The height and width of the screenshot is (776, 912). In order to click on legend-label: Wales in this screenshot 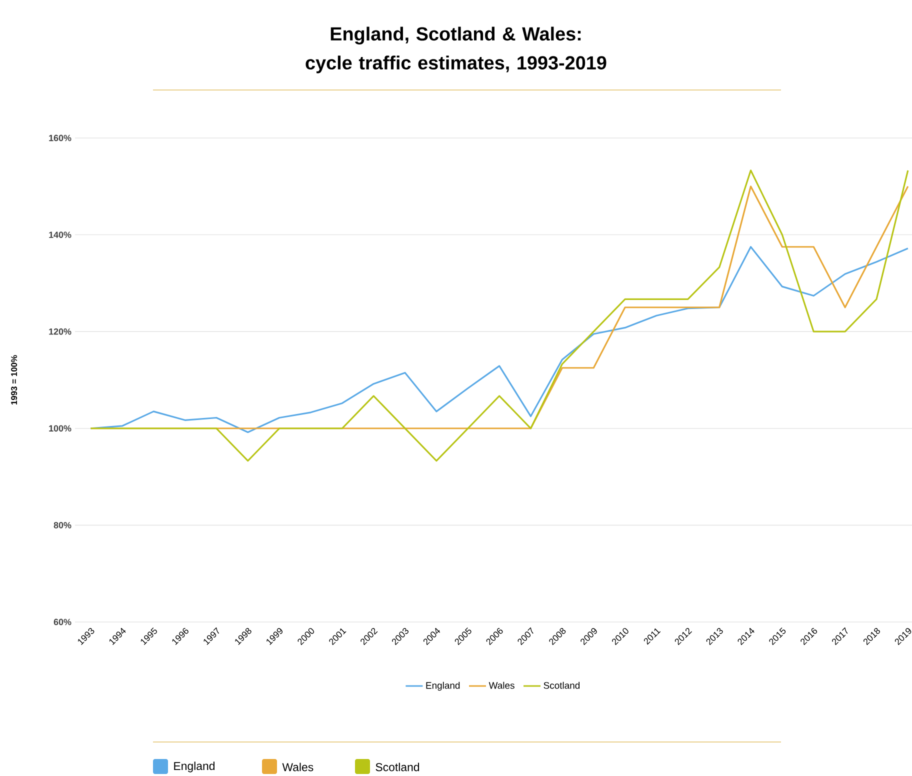, I will do `click(501, 685)`.